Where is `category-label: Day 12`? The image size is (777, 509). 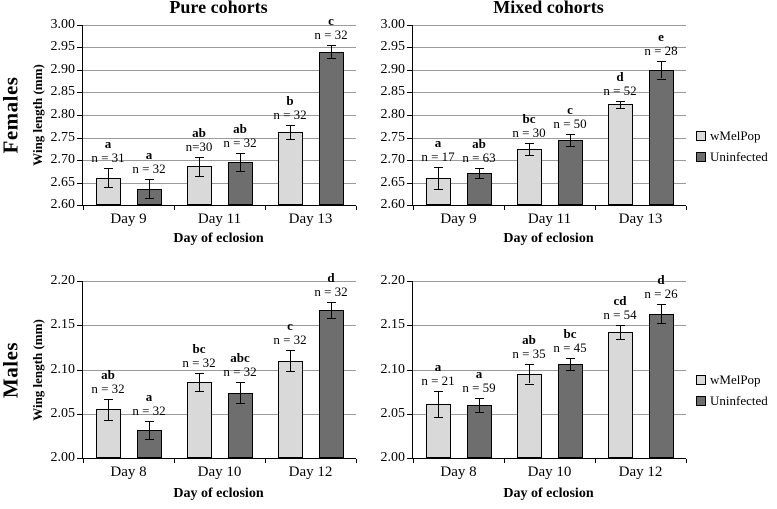
category-label: Day 12 is located at coordinates (310, 472).